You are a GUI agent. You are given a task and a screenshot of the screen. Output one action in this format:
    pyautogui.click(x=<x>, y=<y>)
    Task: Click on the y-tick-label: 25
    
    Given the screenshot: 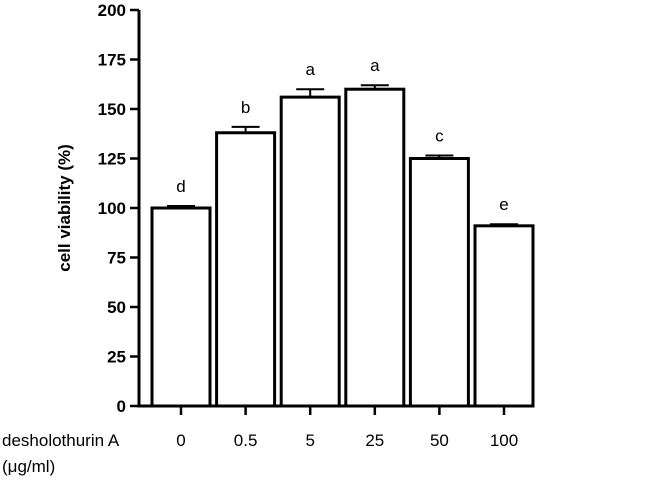 What is the action you would take?
    pyautogui.click(x=116, y=357)
    